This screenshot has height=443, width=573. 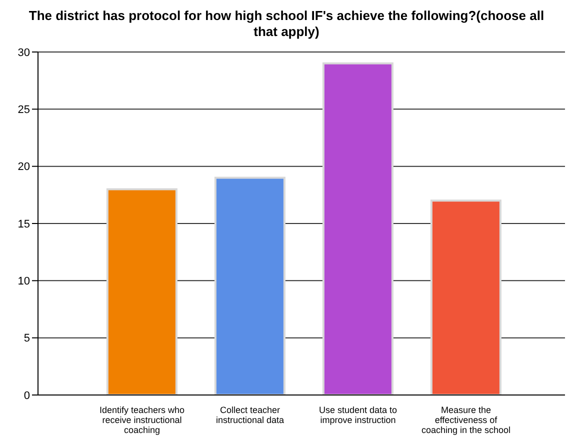 I want to click on x-tick-label: Collect teacher instructional data, so click(x=250, y=415).